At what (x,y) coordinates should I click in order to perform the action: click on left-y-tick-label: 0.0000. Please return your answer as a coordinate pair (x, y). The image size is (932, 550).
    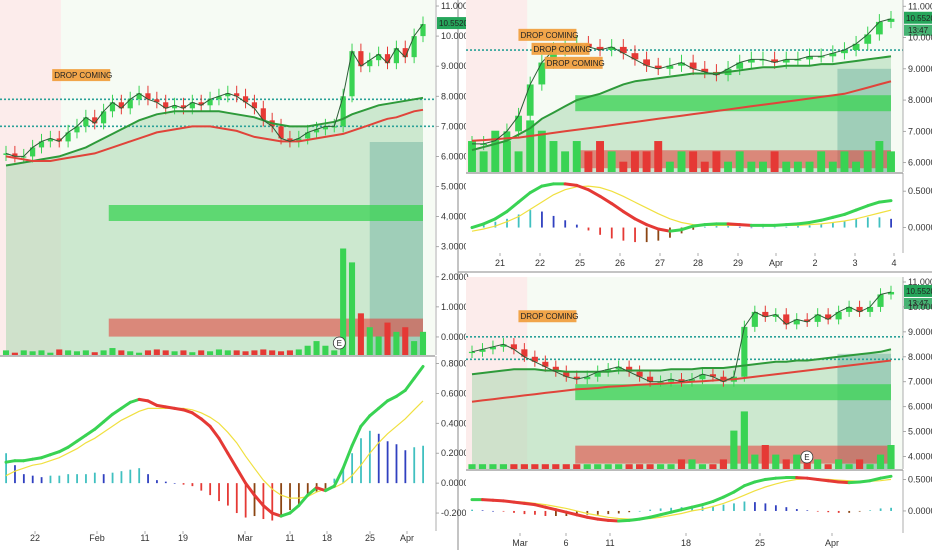
    Looking at the image, I should click on (455, 337).